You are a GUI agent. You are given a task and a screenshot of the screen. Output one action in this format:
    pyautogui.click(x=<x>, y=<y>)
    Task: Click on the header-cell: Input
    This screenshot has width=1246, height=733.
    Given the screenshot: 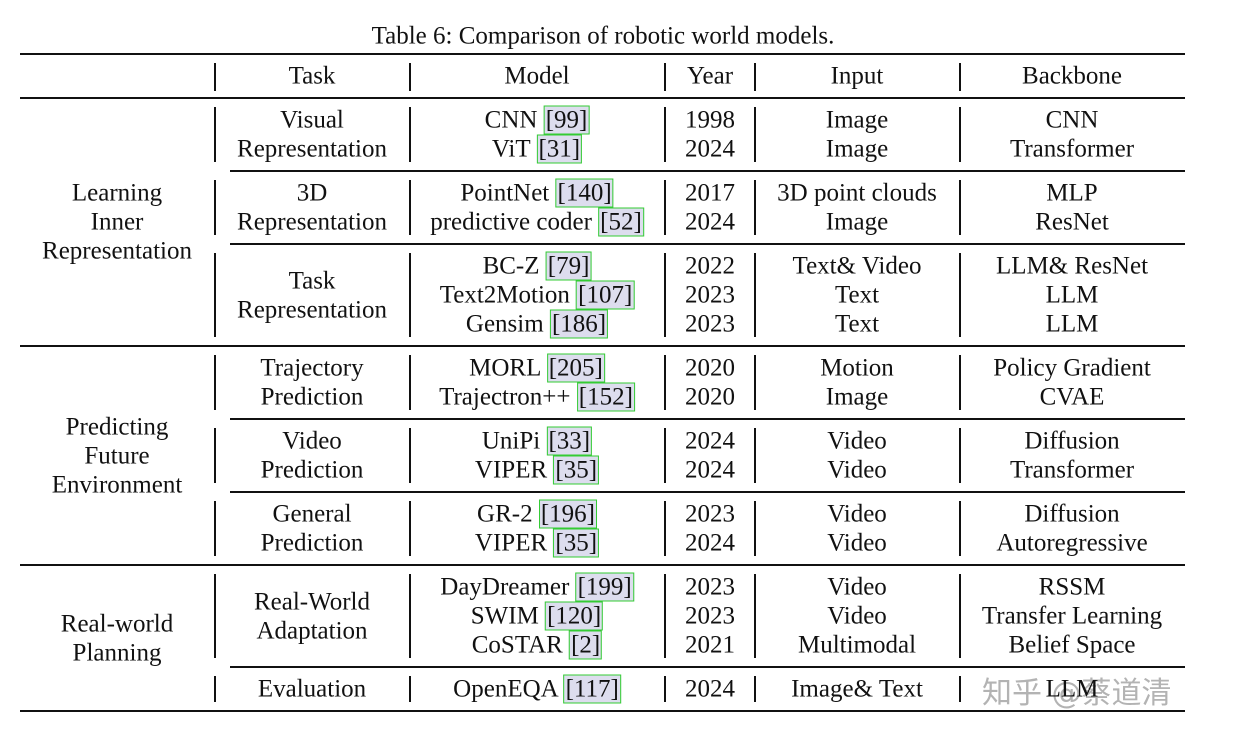 What is the action you would take?
    pyautogui.click(x=857, y=76)
    